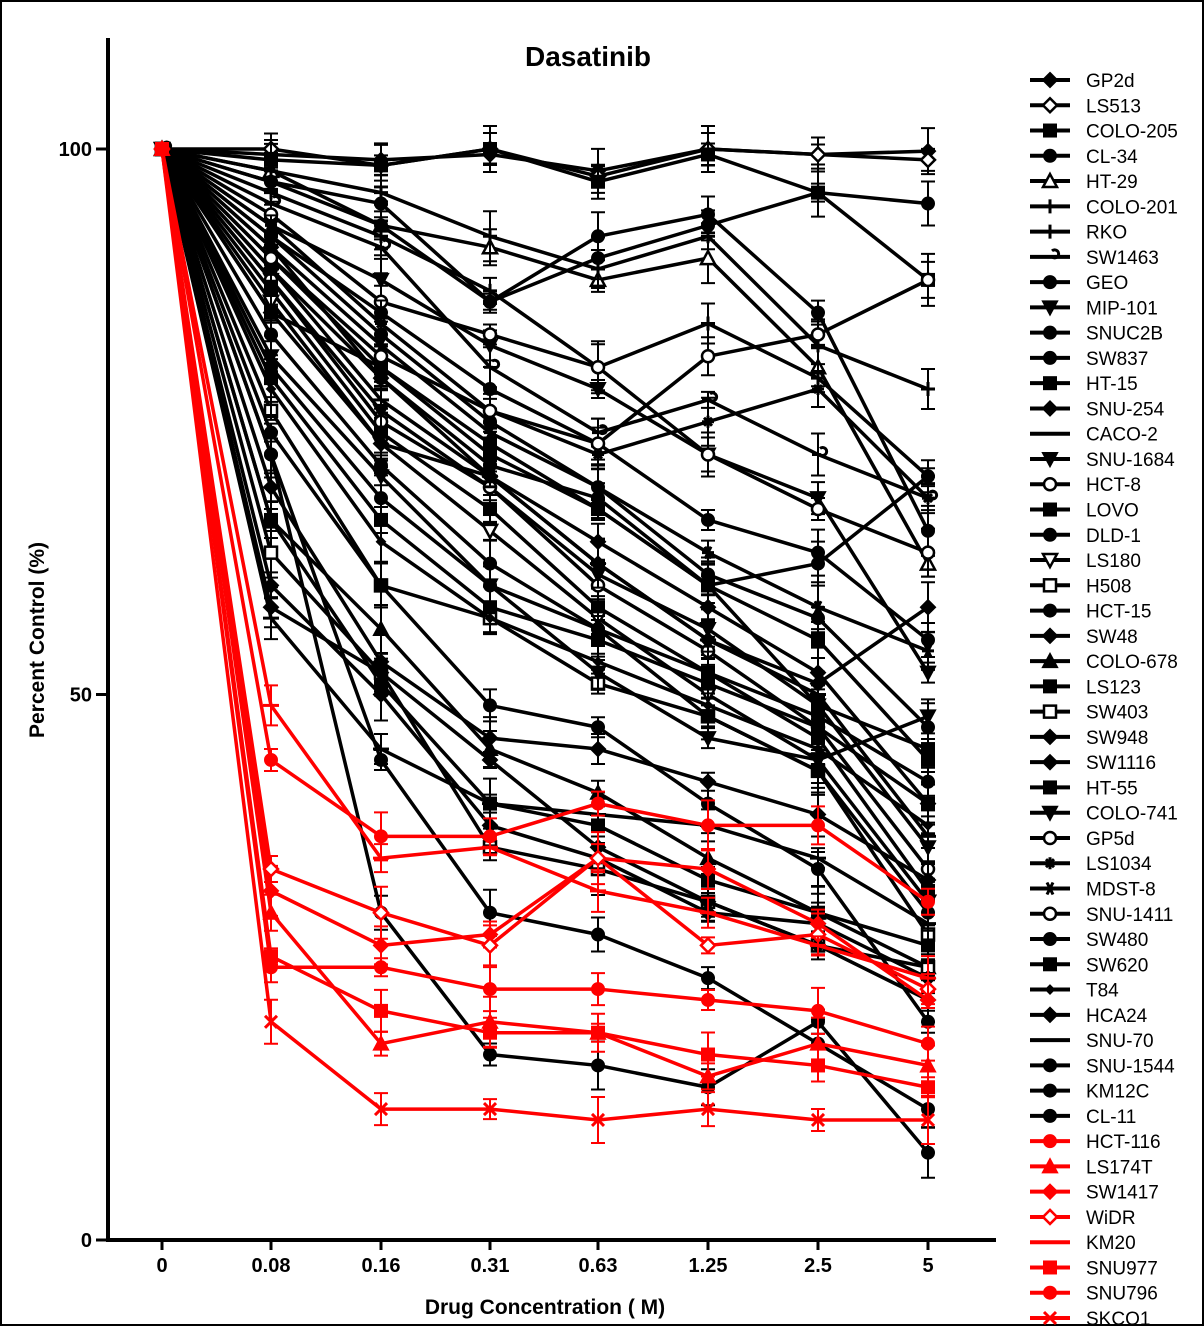  Describe the element at coordinates (1089, 965) in the screenshot. I see `legend-item-sw620: SW620` at that location.